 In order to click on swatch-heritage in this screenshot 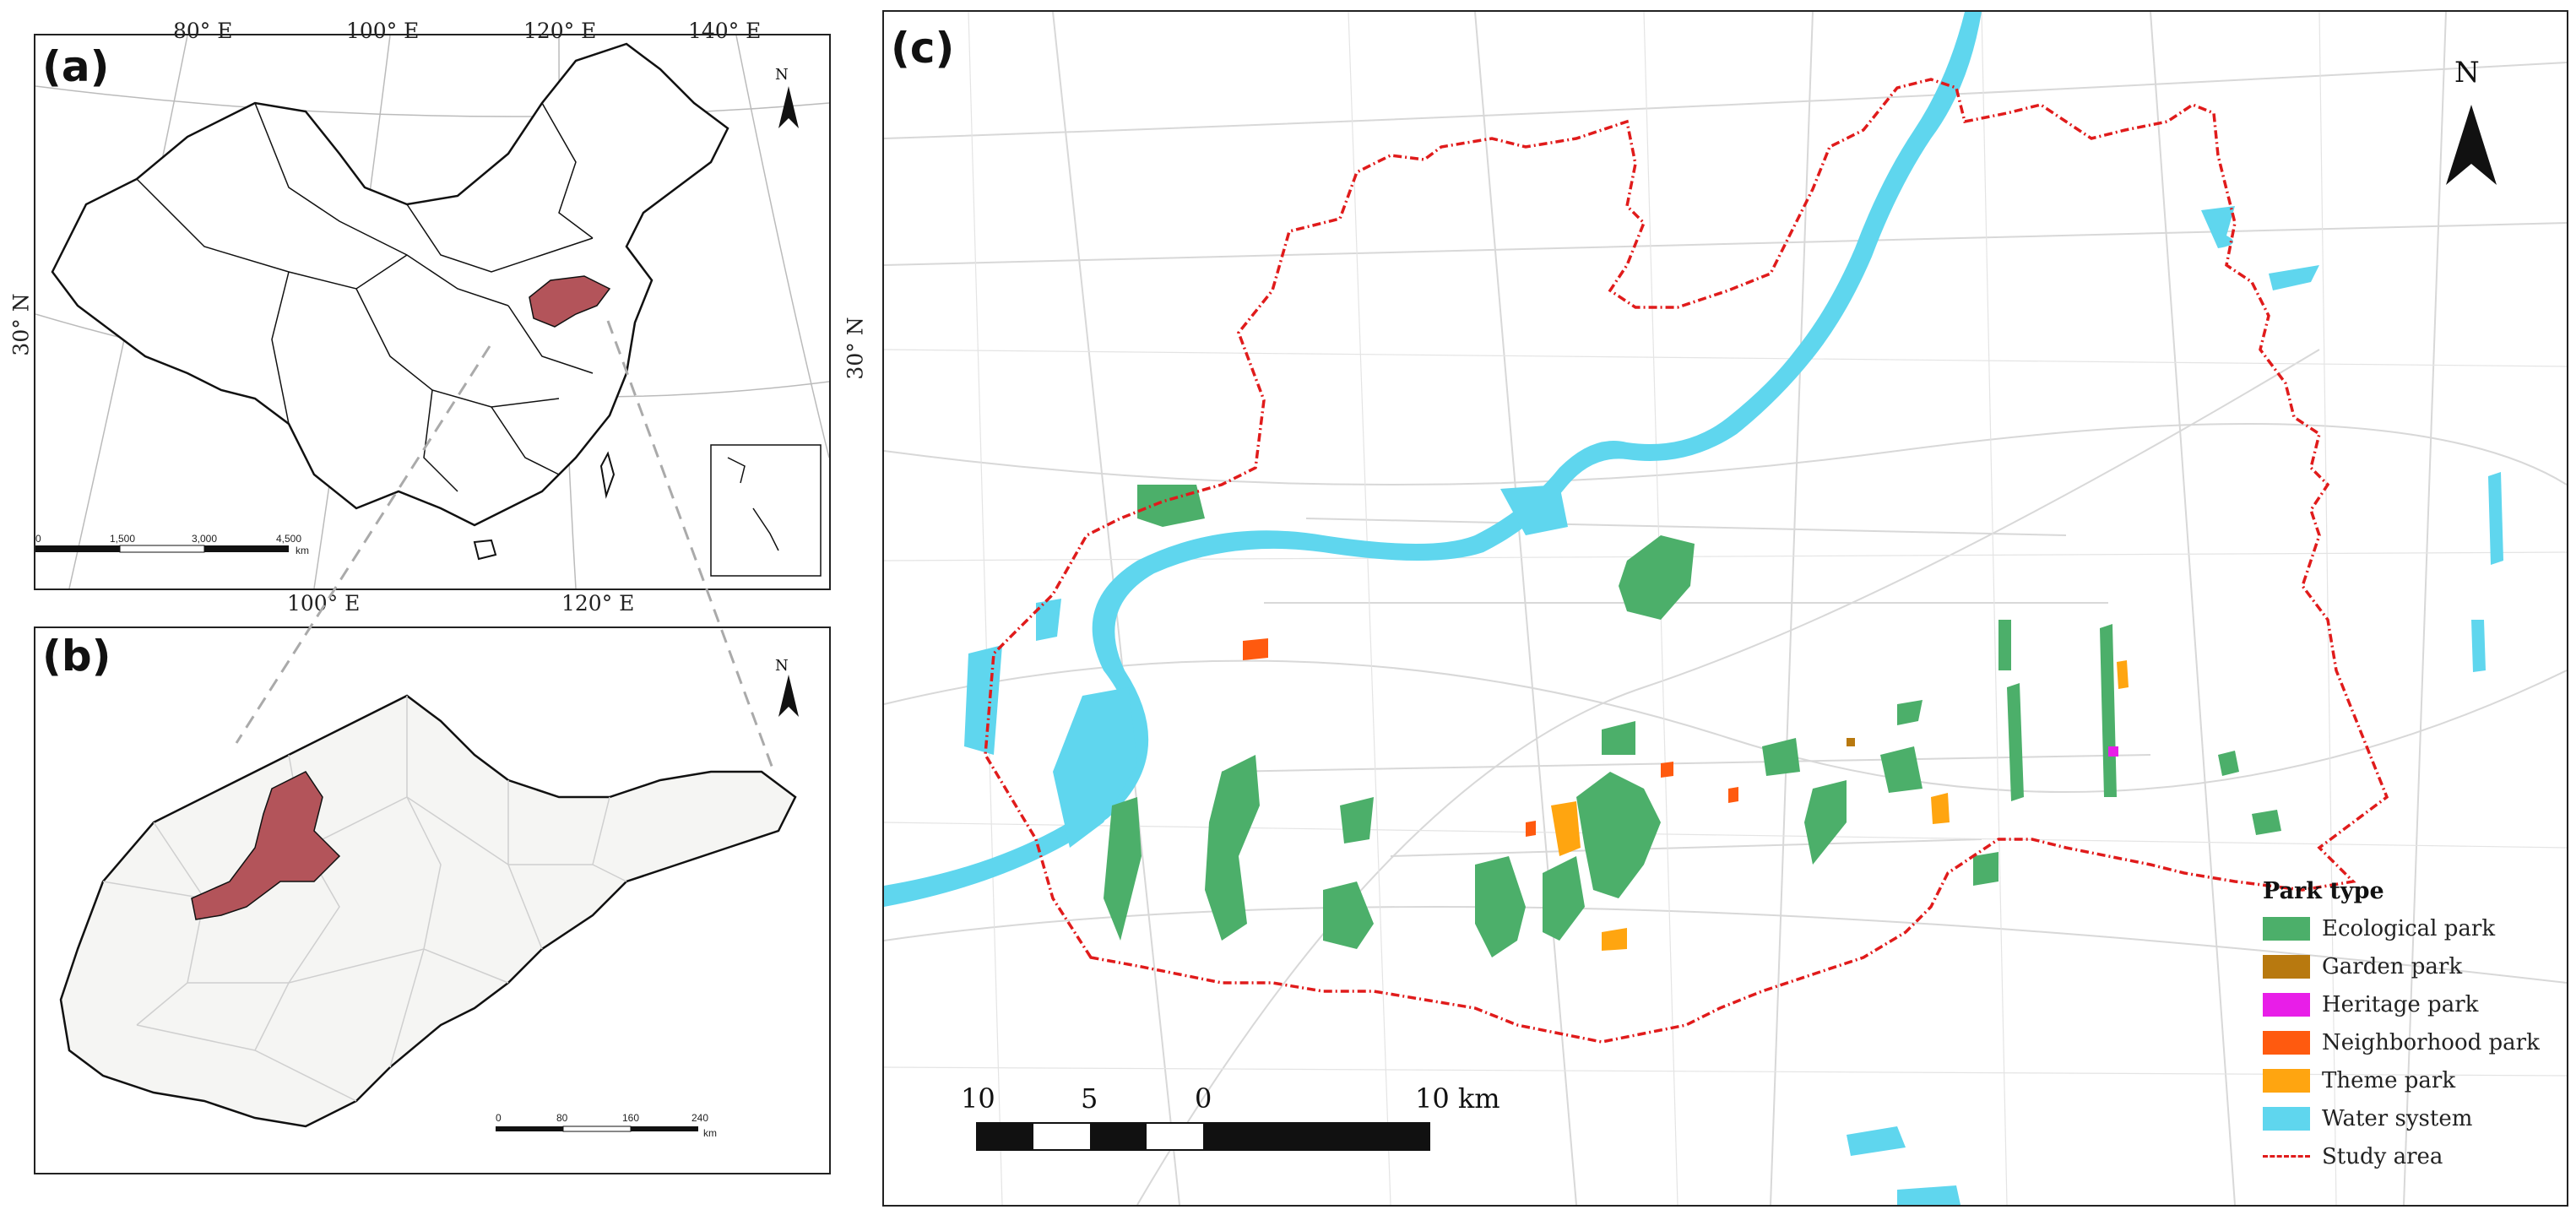, I will do `click(2286, 1005)`.